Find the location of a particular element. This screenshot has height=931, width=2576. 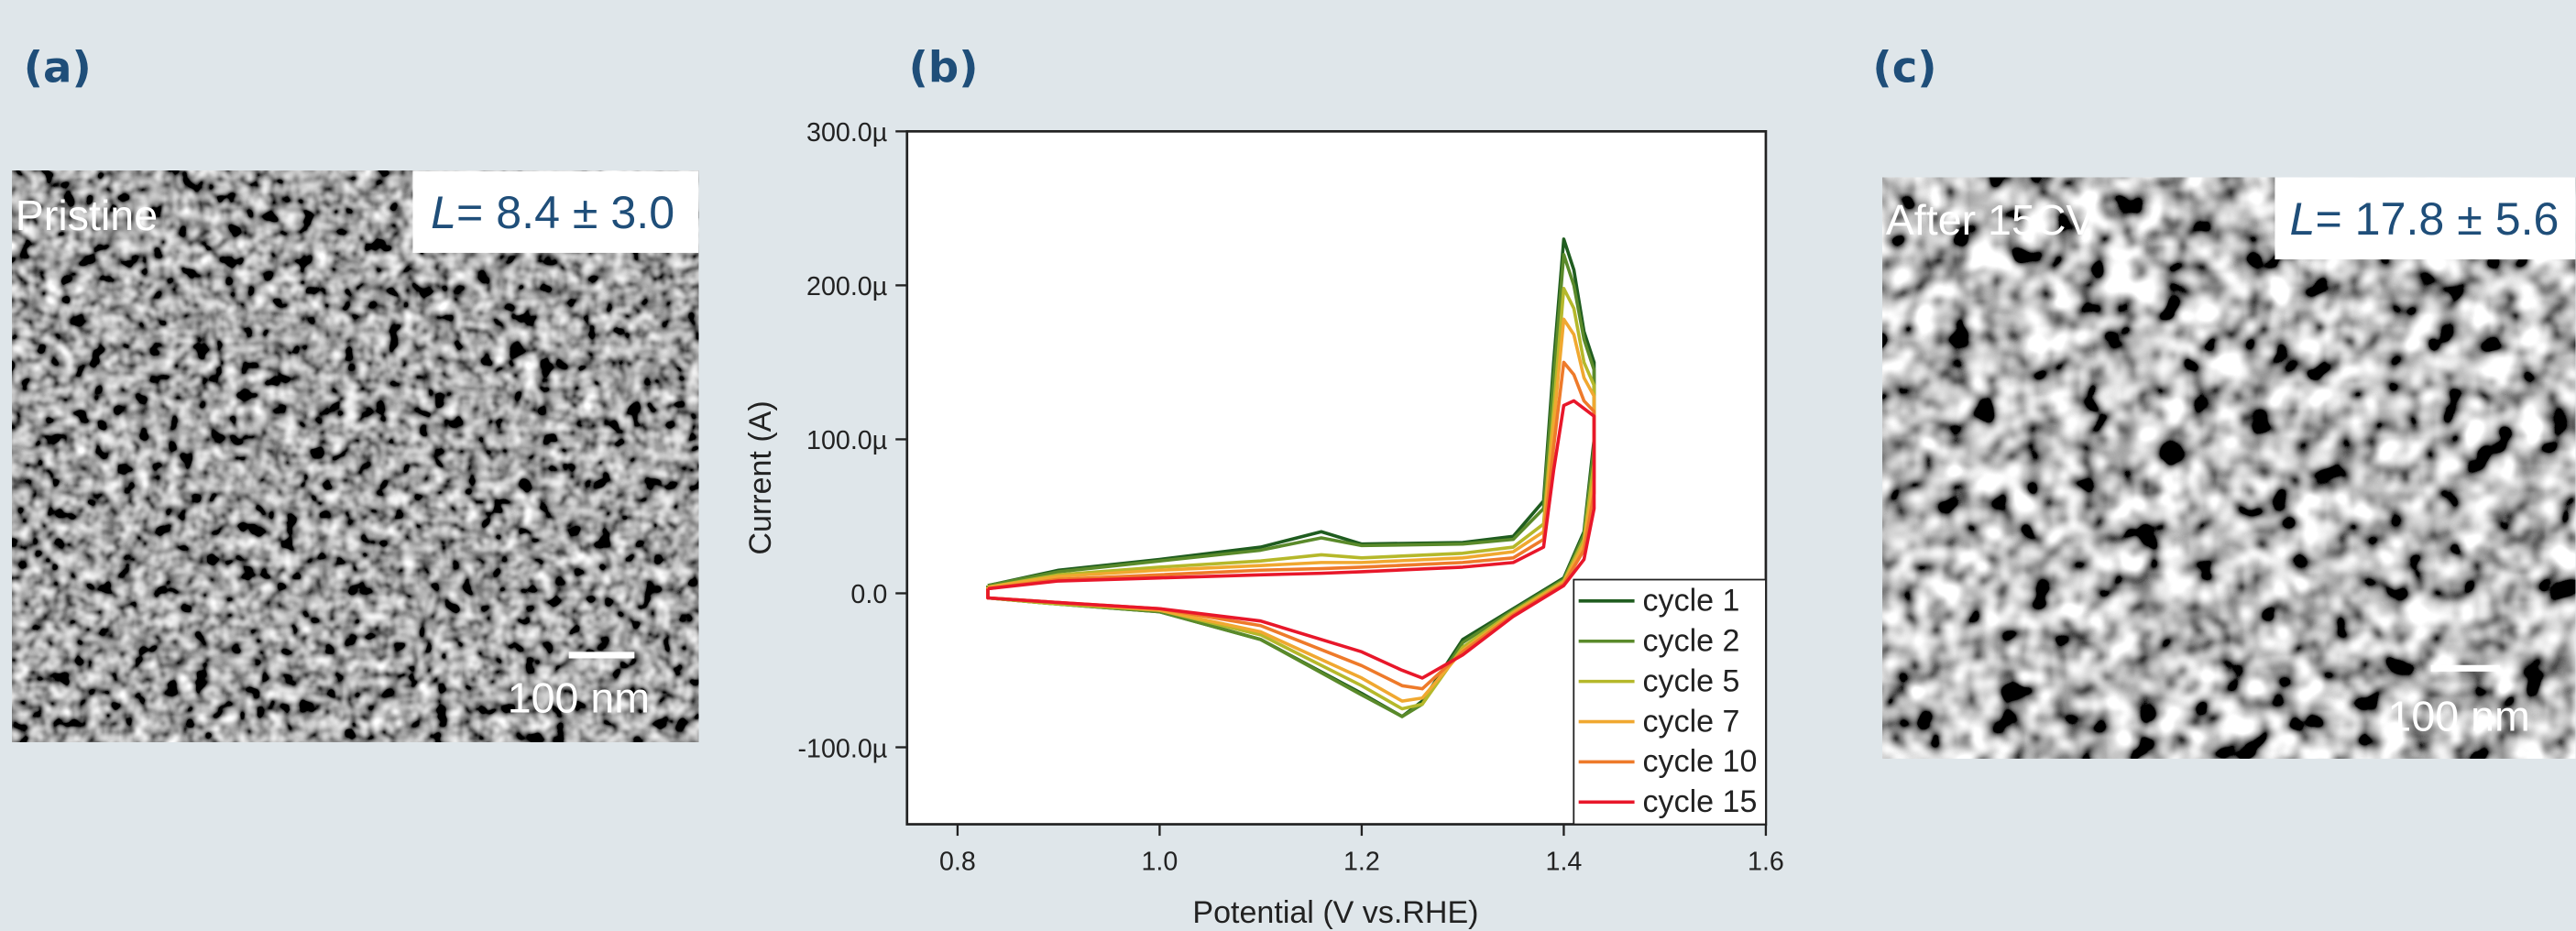

legend-box is located at coordinates (1670, 702).